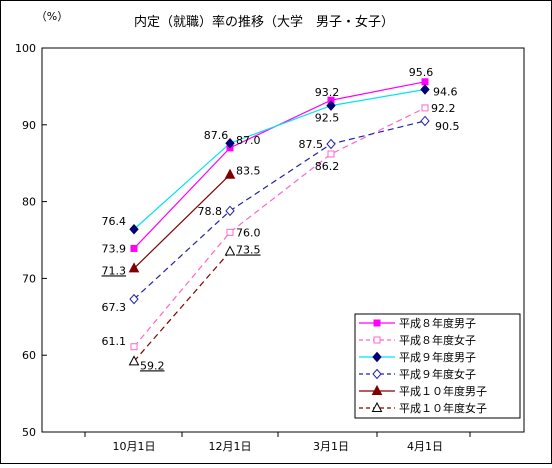  I want to click on data-label: 95.6, so click(421, 72).